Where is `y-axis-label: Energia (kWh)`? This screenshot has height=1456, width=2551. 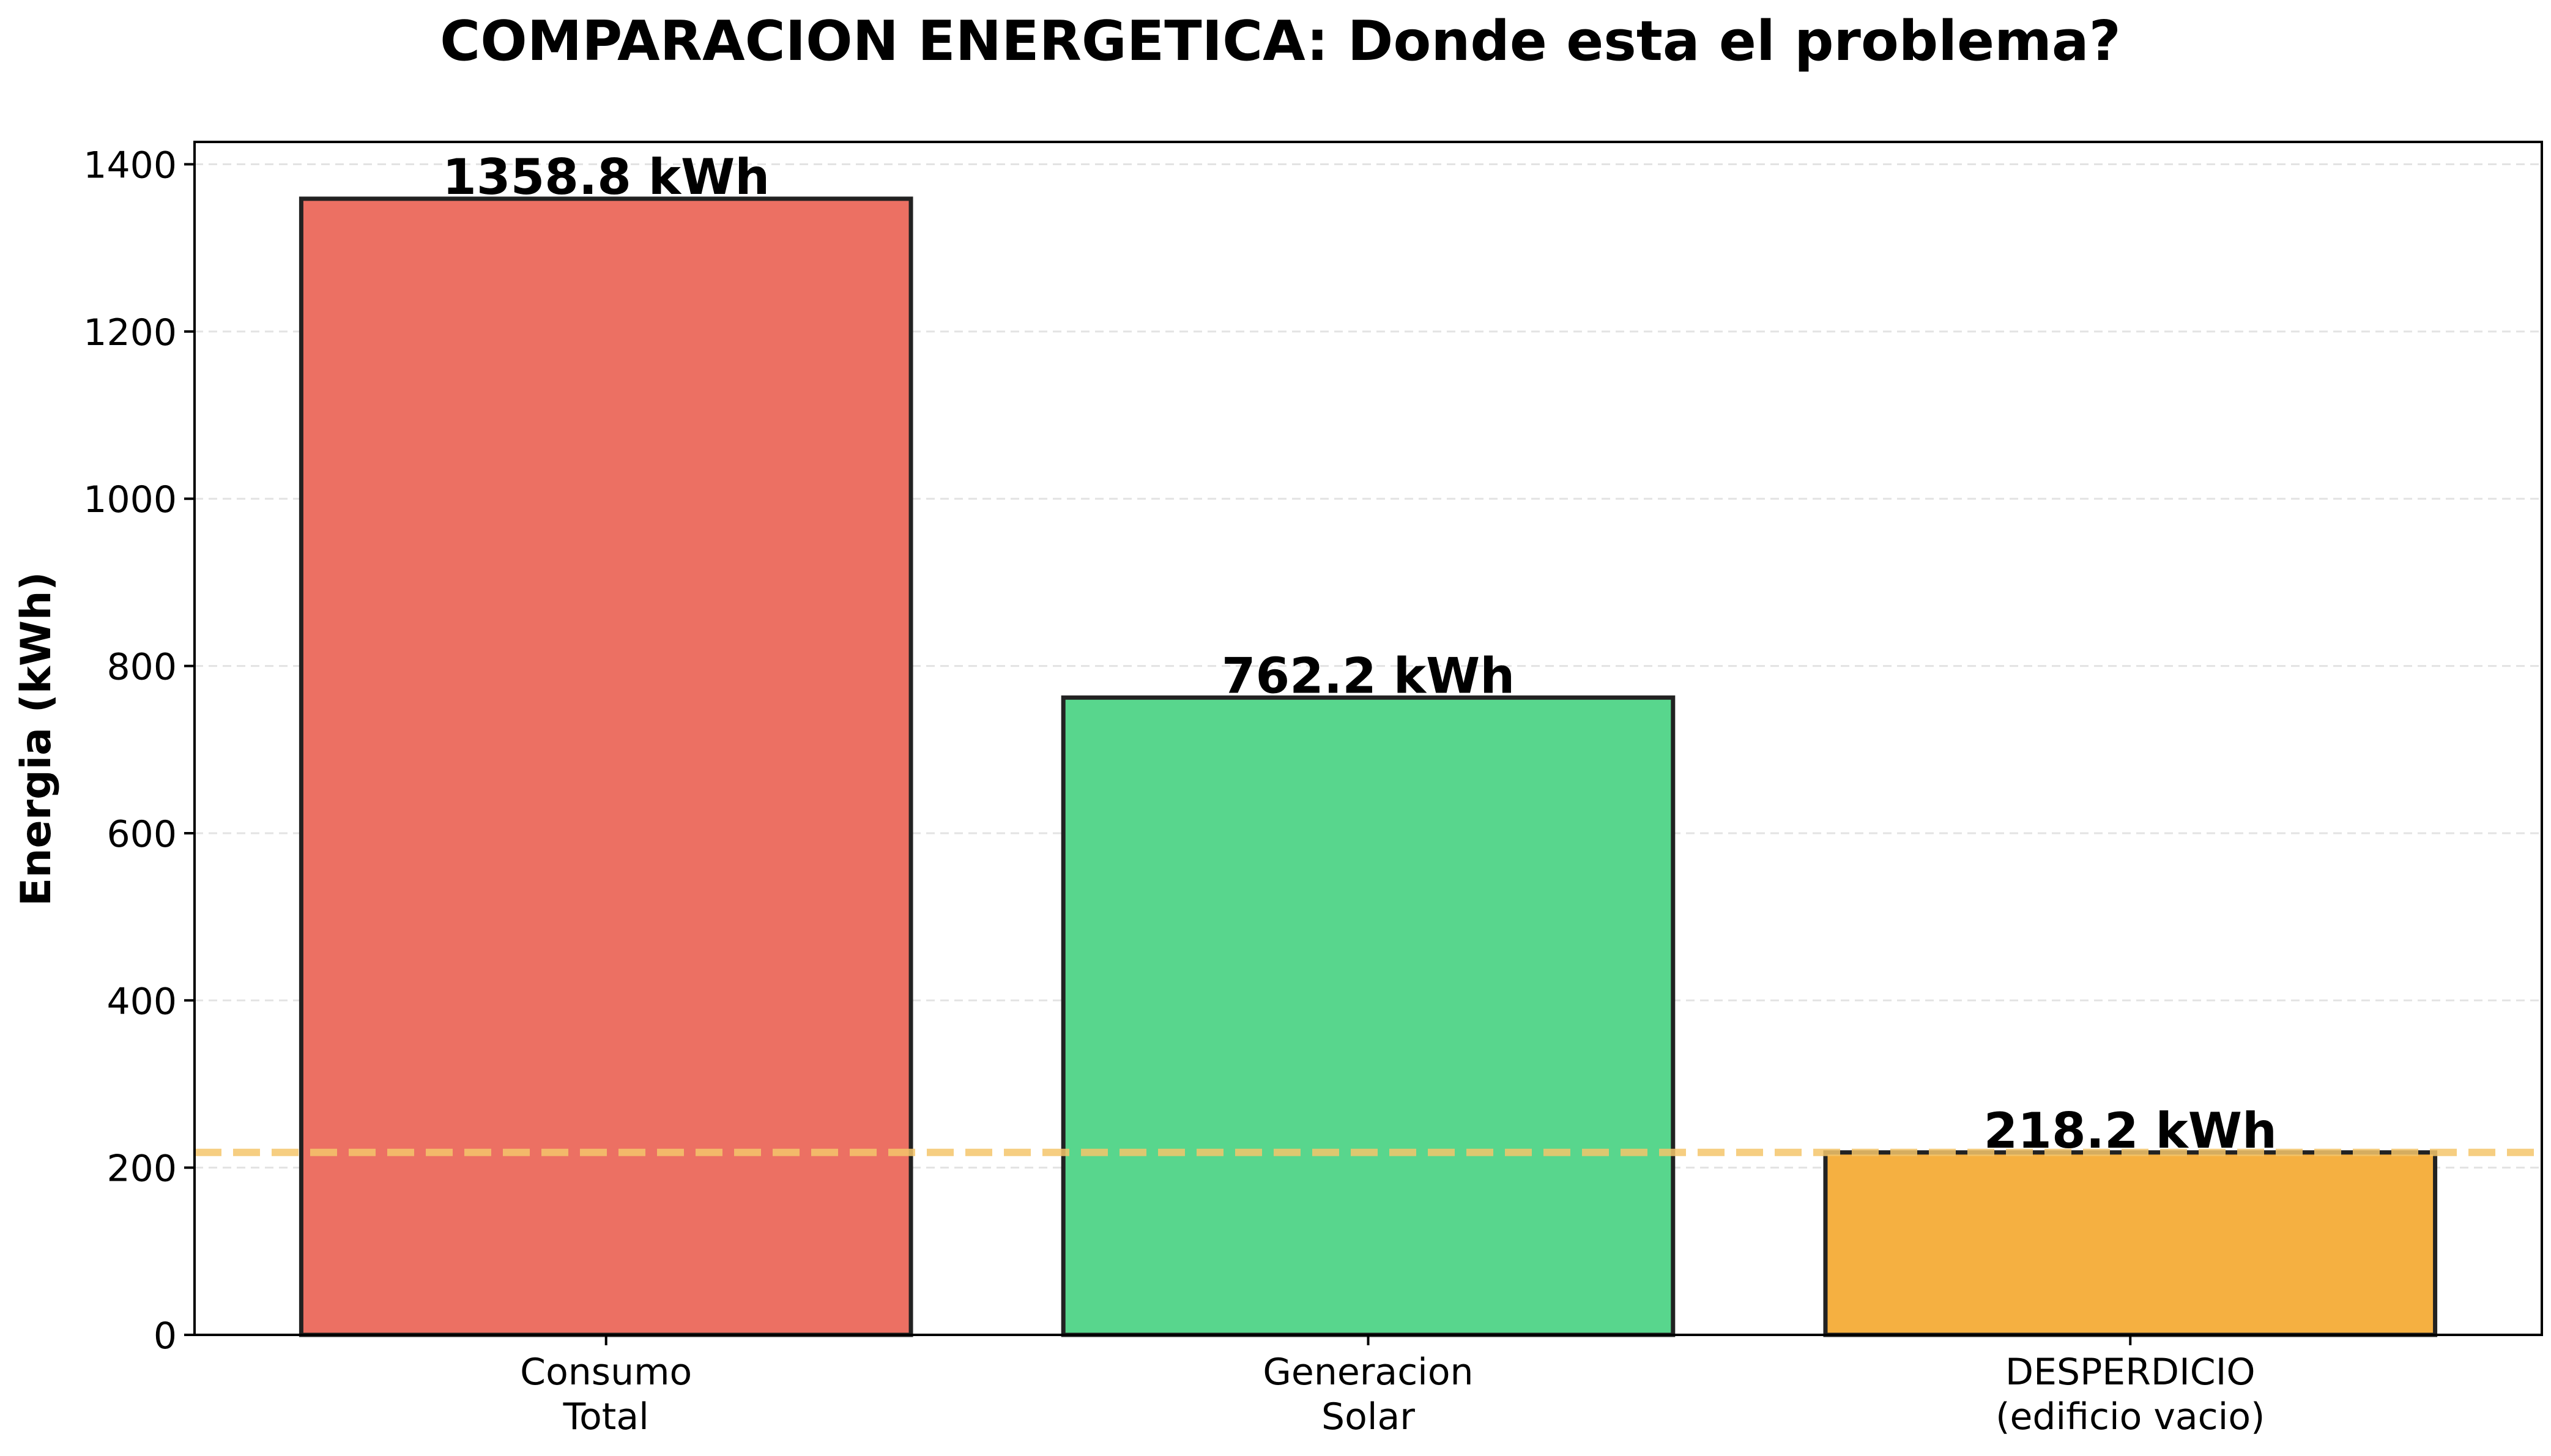 y-axis-label: Energia (kWh) is located at coordinates (36, 739).